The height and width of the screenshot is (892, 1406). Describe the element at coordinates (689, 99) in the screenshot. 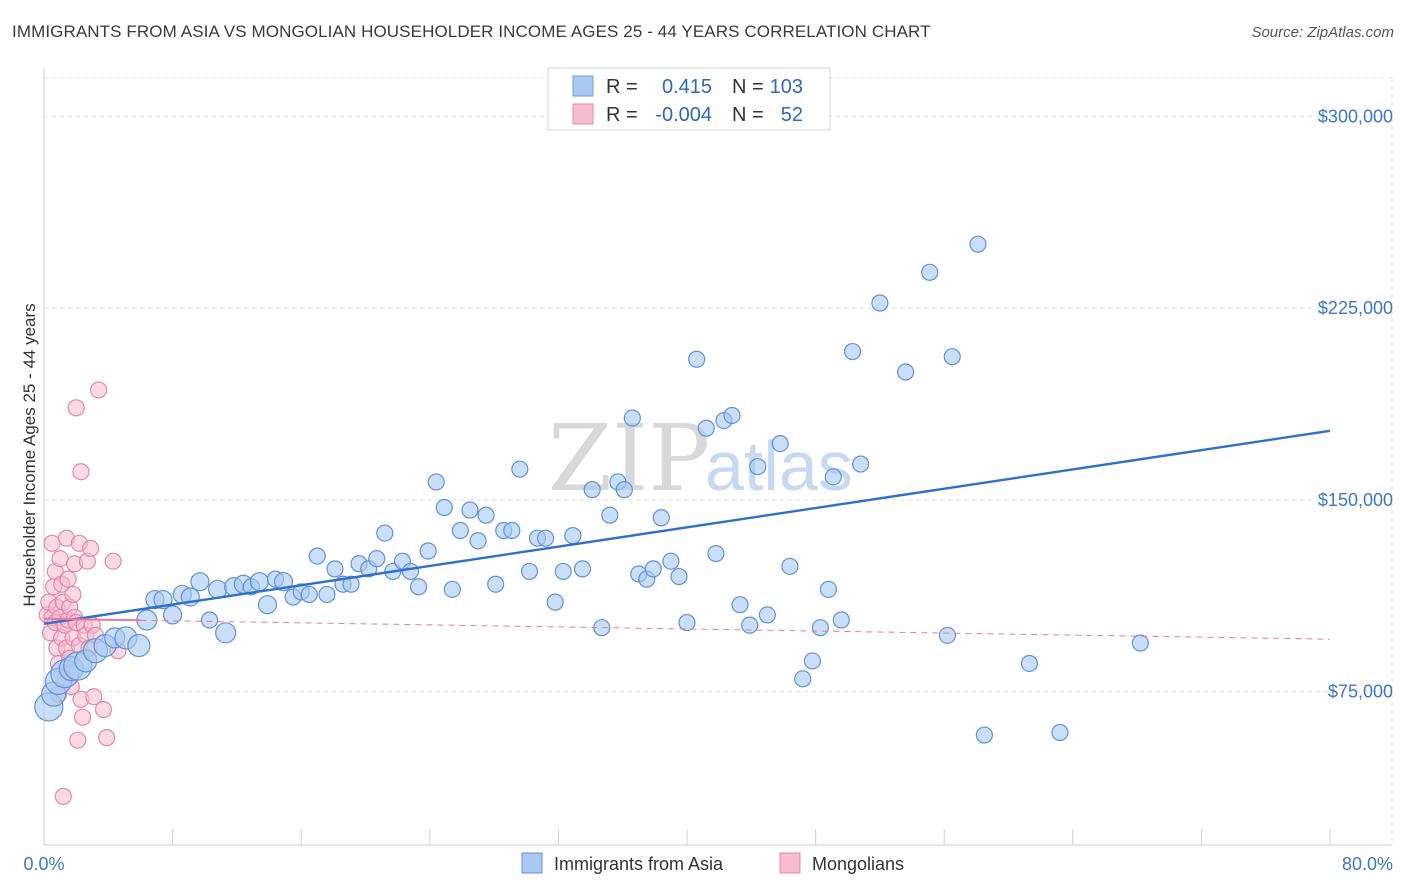

I see `stats-legend-box` at that location.